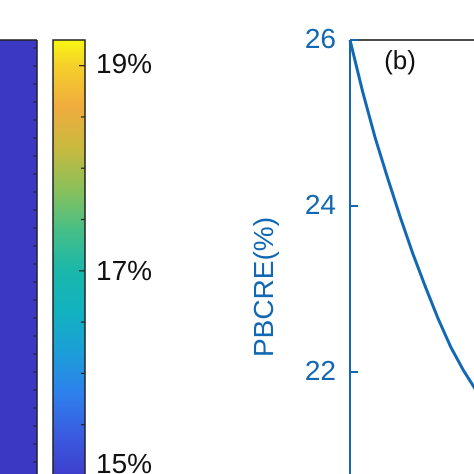  Describe the element at coordinates (69, 256) in the screenshot. I see `colorbar` at that location.